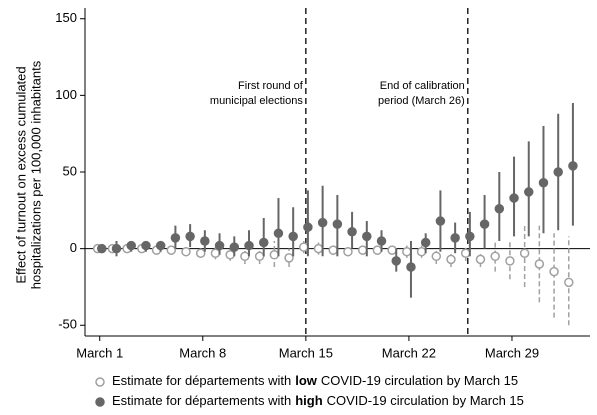 The height and width of the screenshot is (415, 597). Describe the element at coordinates (512, 352) in the screenshot. I see `x-tick-label: March 29` at that location.